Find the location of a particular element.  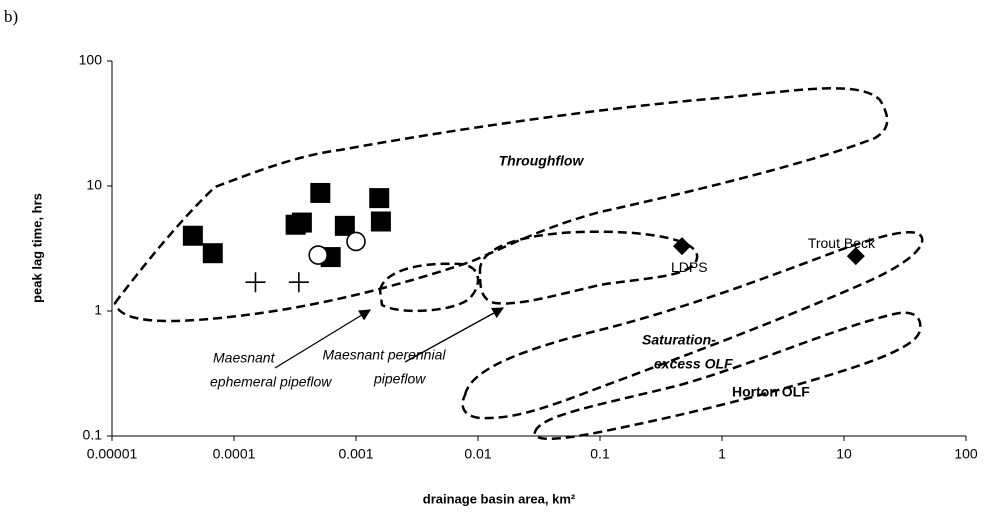

y-tick-label: 100 is located at coordinates (91, 60).